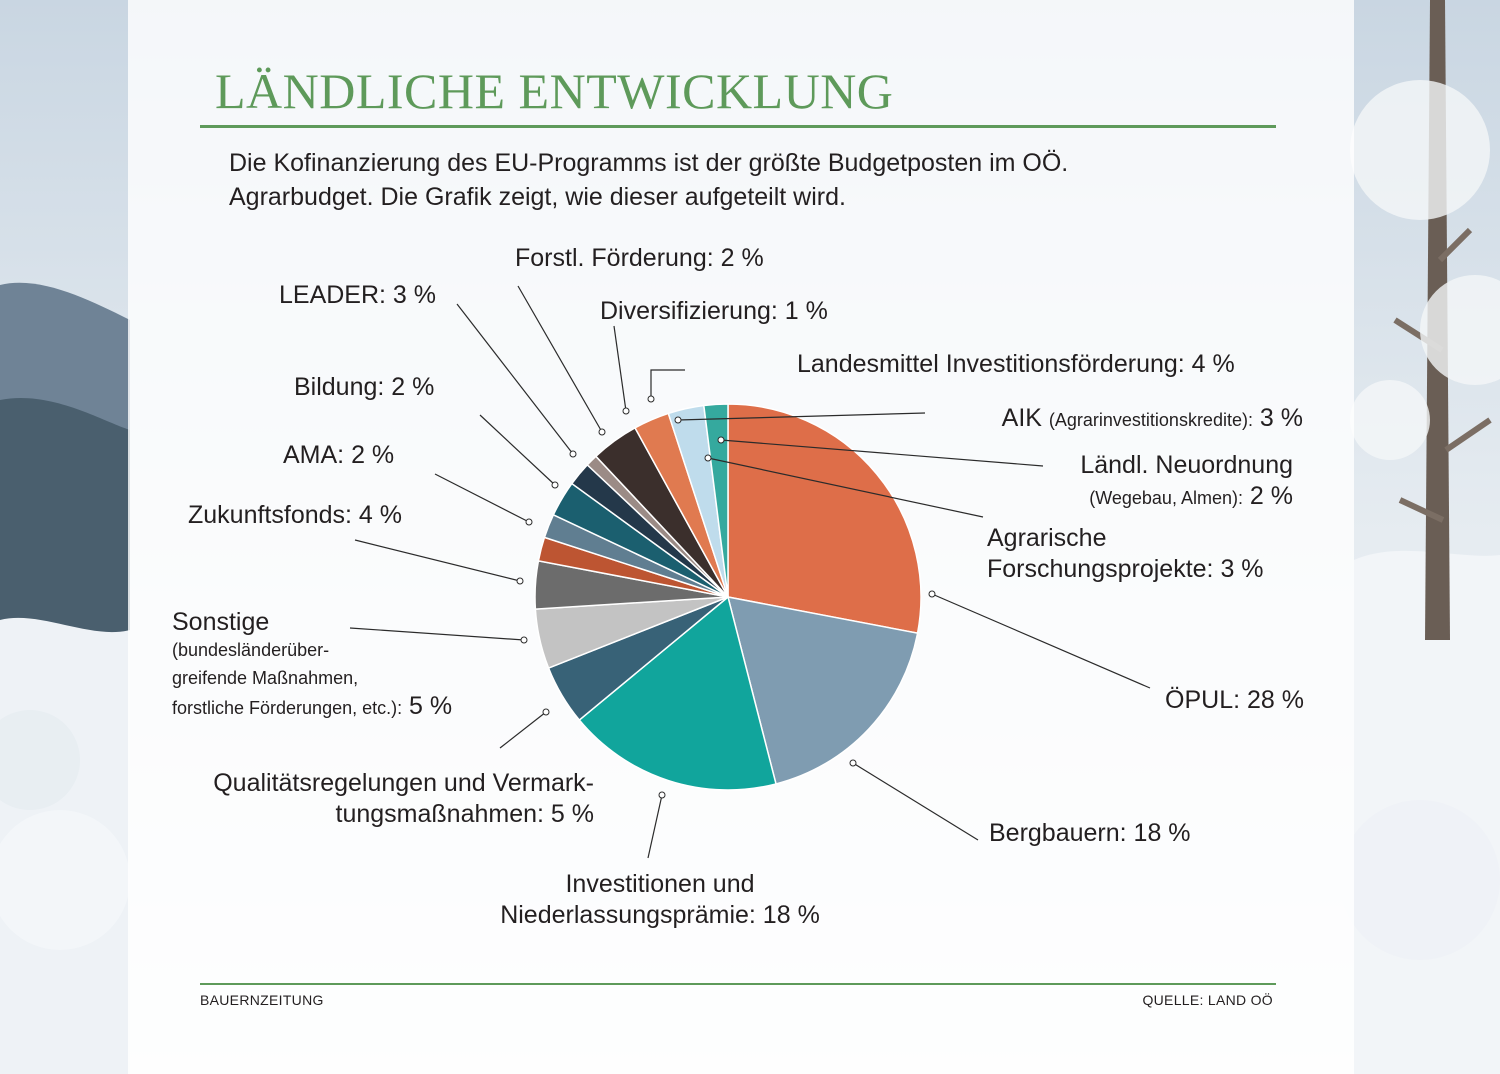 The width and height of the screenshot is (1500, 1074). What do you see at coordinates (287, 708) in the screenshot?
I see `label-sonstige-sub-3: forstliche Förderungen, etc.):` at bounding box center [287, 708].